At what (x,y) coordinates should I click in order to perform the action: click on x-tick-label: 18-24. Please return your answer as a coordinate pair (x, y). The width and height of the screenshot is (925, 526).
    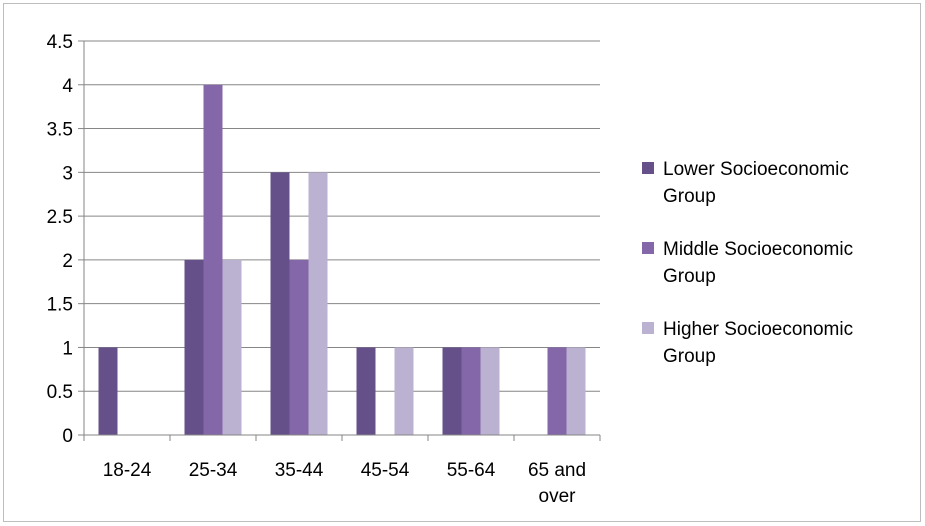
    Looking at the image, I should click on (127, 470).